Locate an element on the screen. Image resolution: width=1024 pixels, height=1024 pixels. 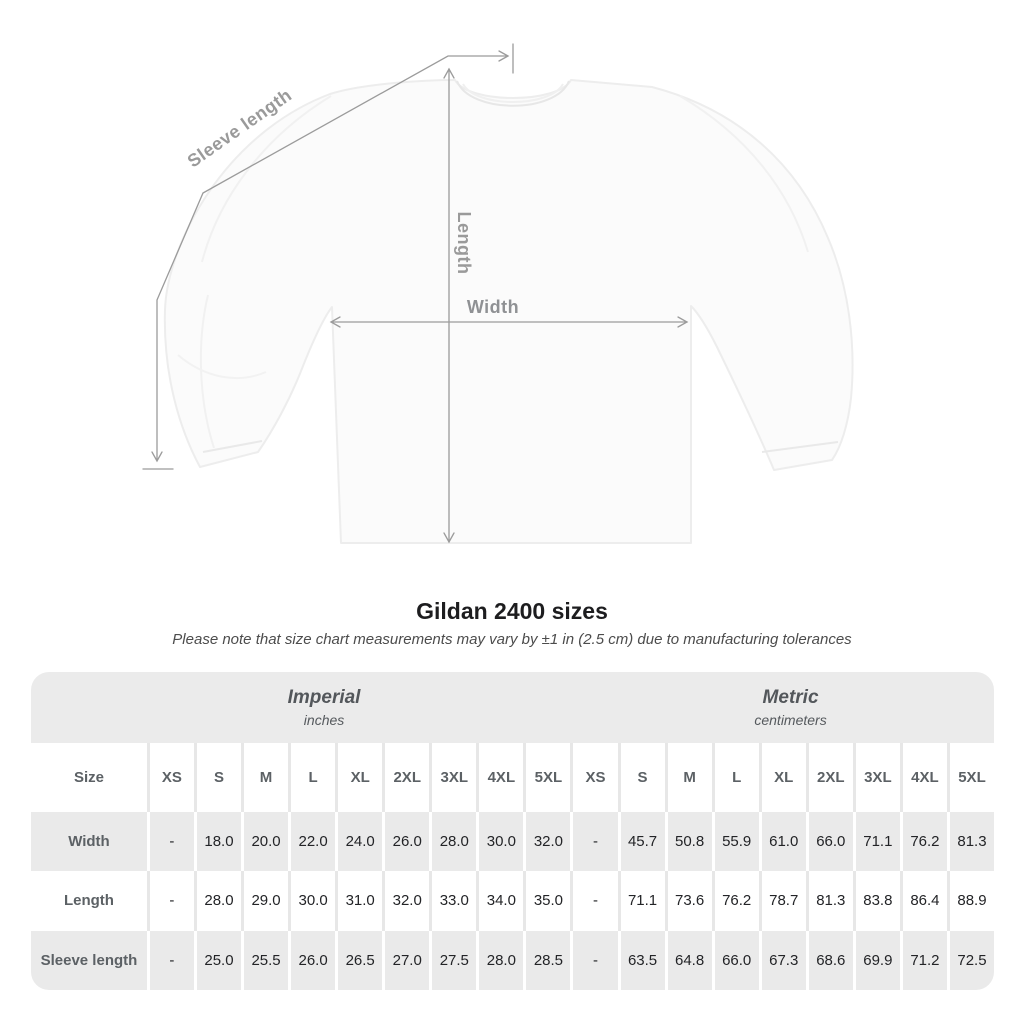
arrow-left-icon is located at coordinates (335, 322).